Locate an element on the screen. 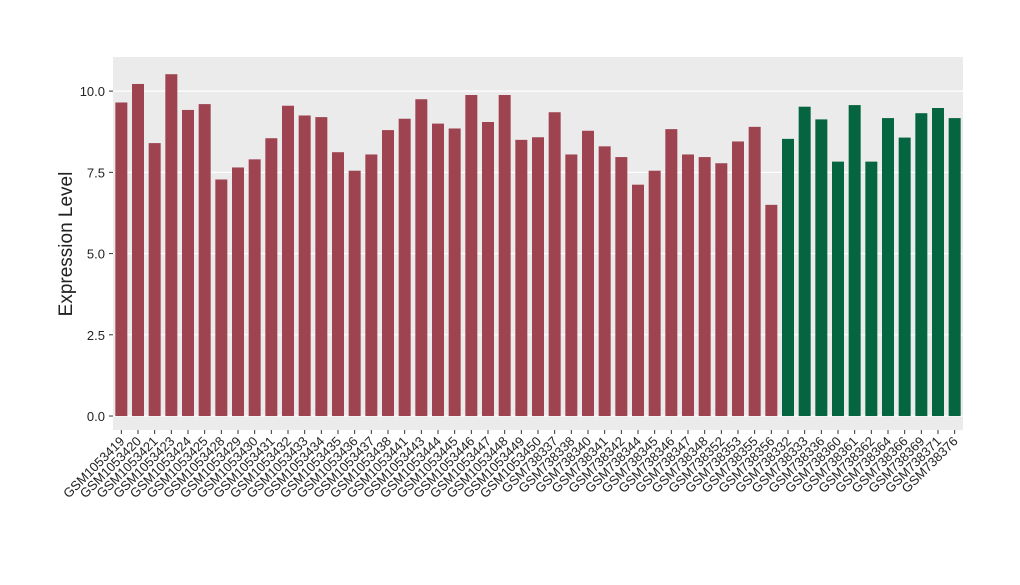 The image size is (1020, 585). y-tick-label: 10.0 is located at coordinates (92, 91).